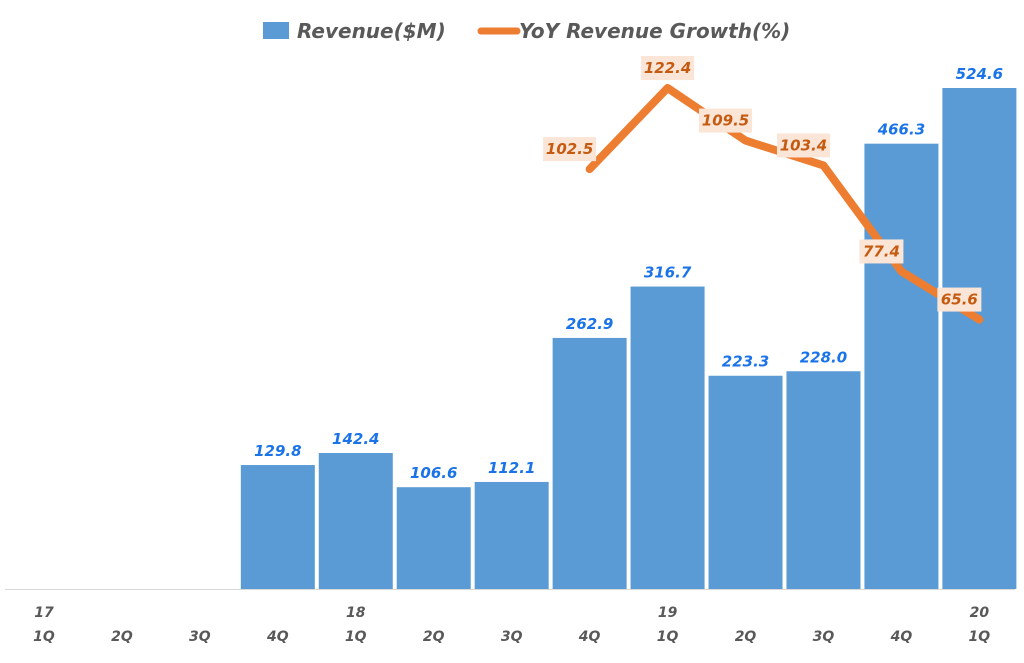  What do you see at coordinates (511, 468) in the screenshot?
I see `bar-data-label: 112.1` at bounding box center [511, 468].